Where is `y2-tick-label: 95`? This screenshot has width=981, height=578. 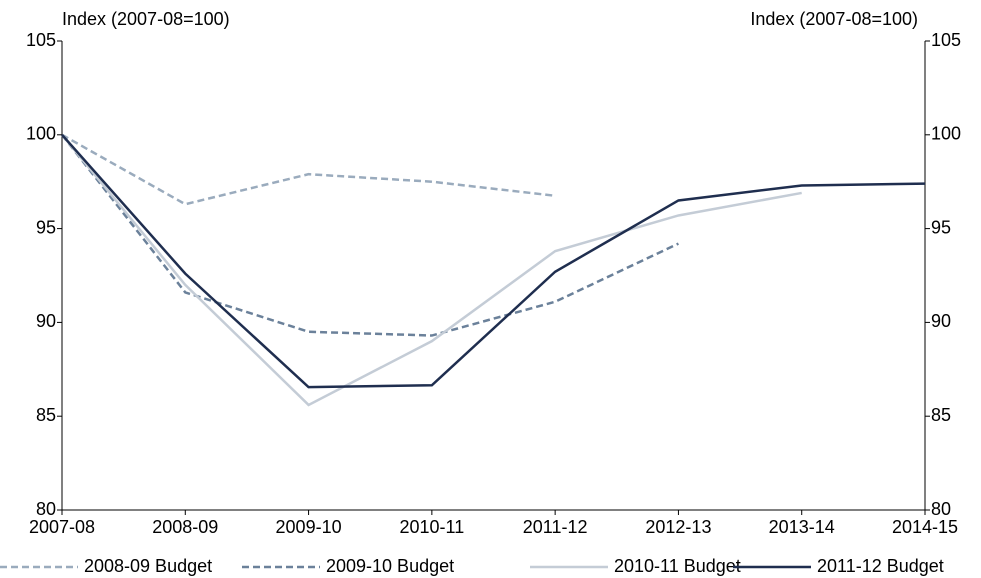
y2-tick-label: 95 is located at coordinates (941, 227).